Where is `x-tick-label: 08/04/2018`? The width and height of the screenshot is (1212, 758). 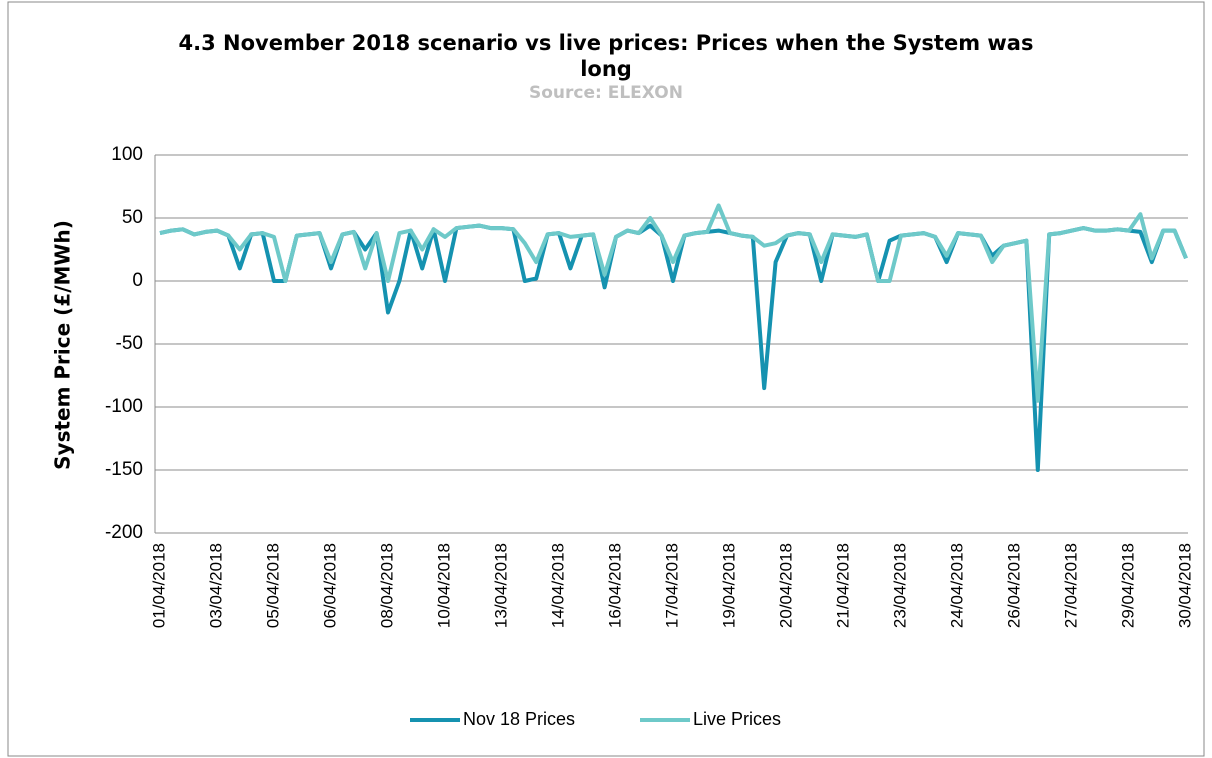 x-tick-label: 08/04/2018 is located at coordinates (386, 585).